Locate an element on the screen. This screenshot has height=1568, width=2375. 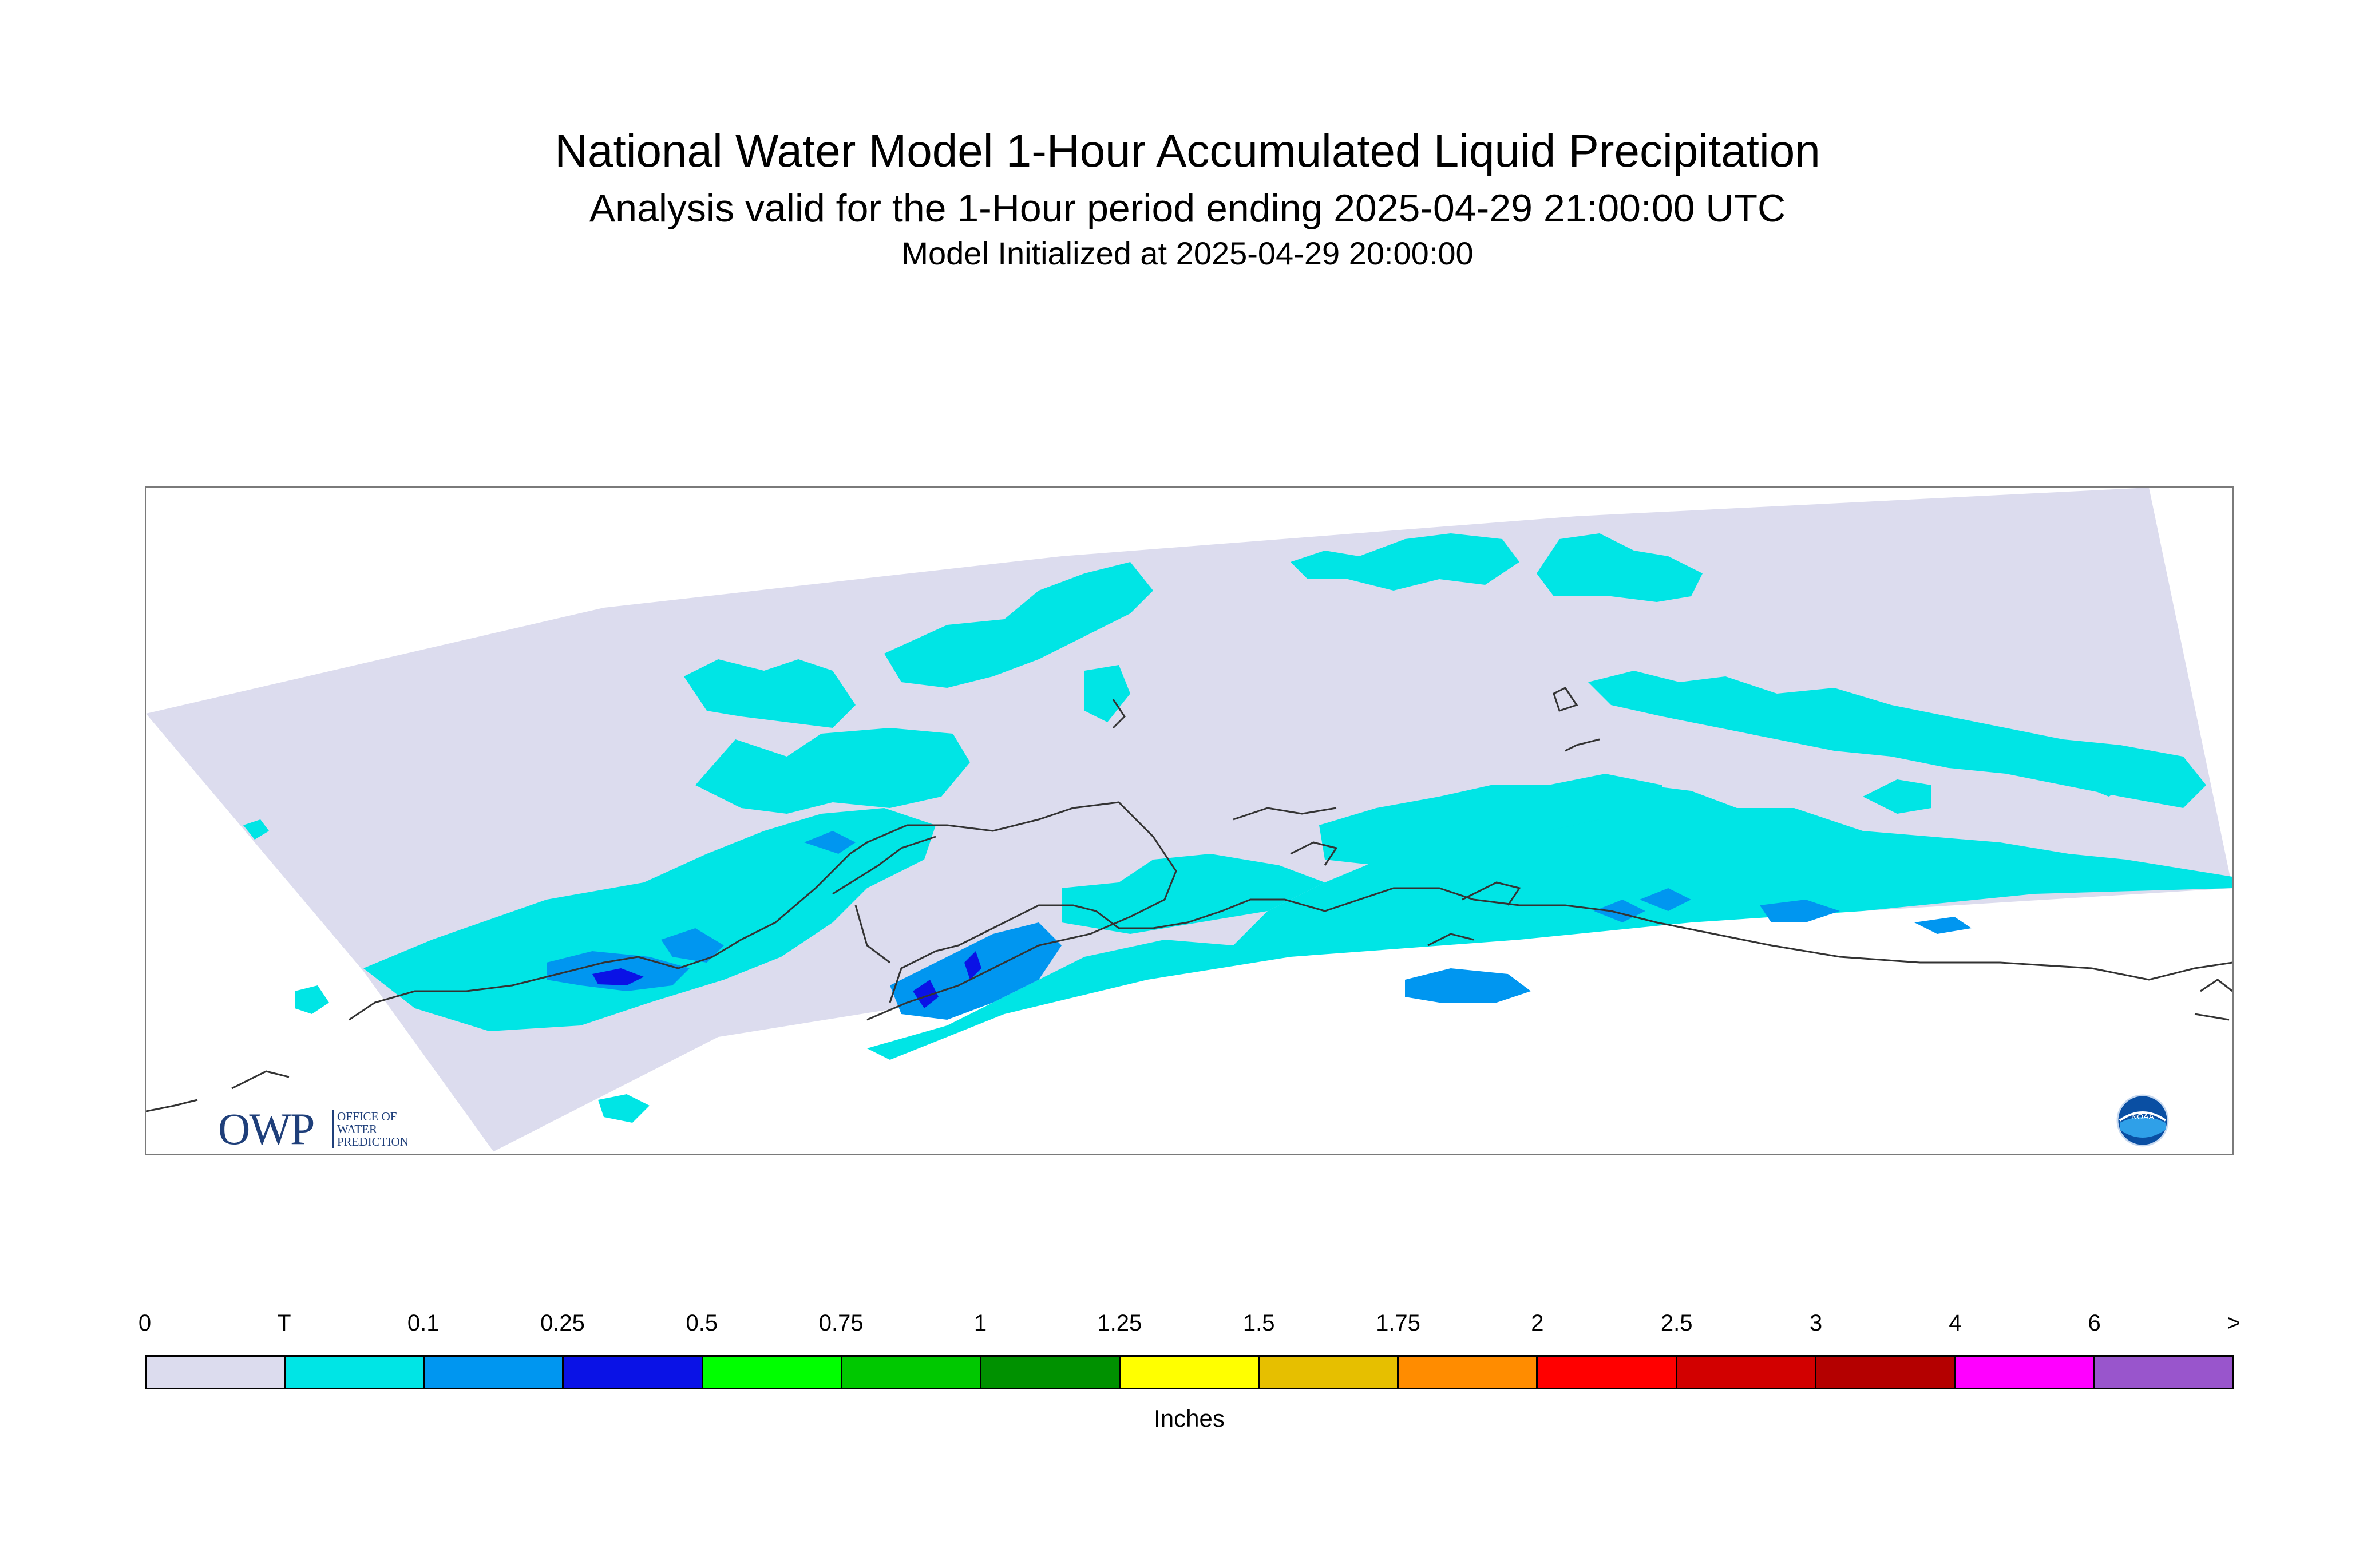
legend-tick-label: 2.5 is located at coordinates (1676, 1323).